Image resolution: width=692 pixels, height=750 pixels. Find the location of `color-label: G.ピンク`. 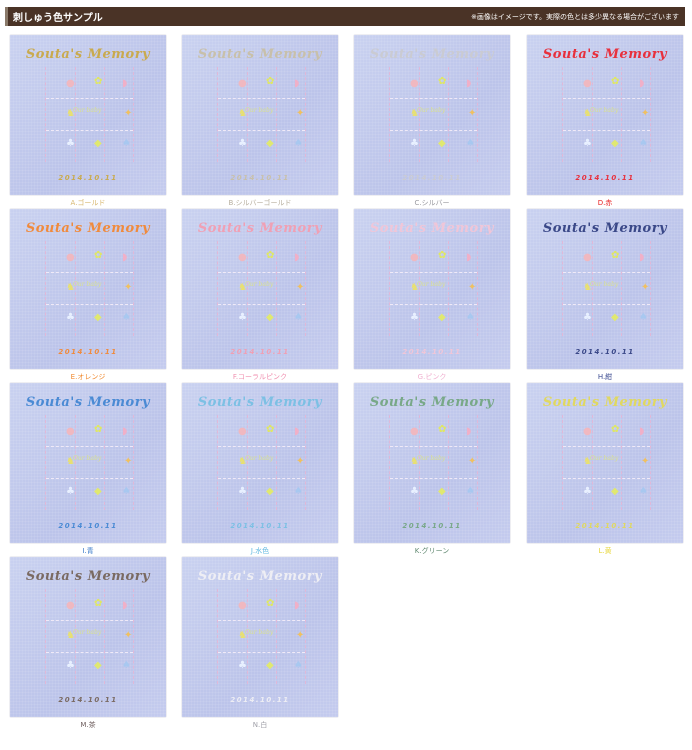

color-label: G.ピンク is located at coordinates (432, 377).